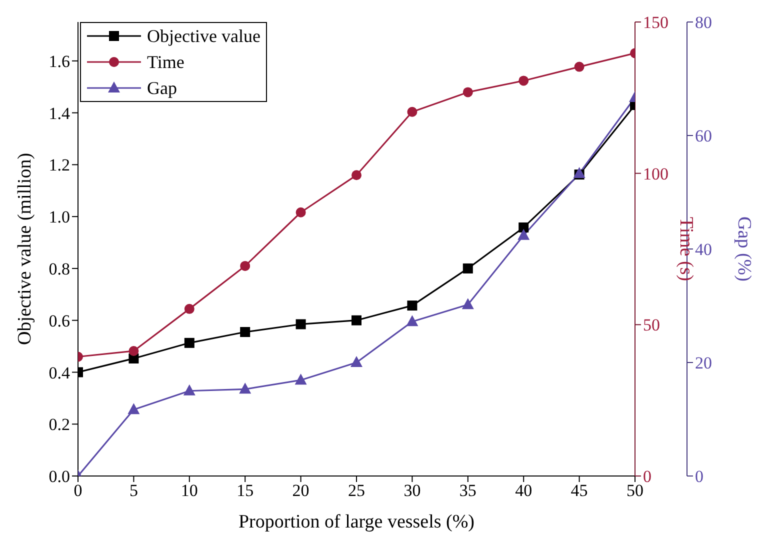 The height and width of the screenshot is (544, 763). What do you see at coordinates (301, 490) in the screenshot?
I see `x-tick-label: 20` at bounding box center [301, 490].